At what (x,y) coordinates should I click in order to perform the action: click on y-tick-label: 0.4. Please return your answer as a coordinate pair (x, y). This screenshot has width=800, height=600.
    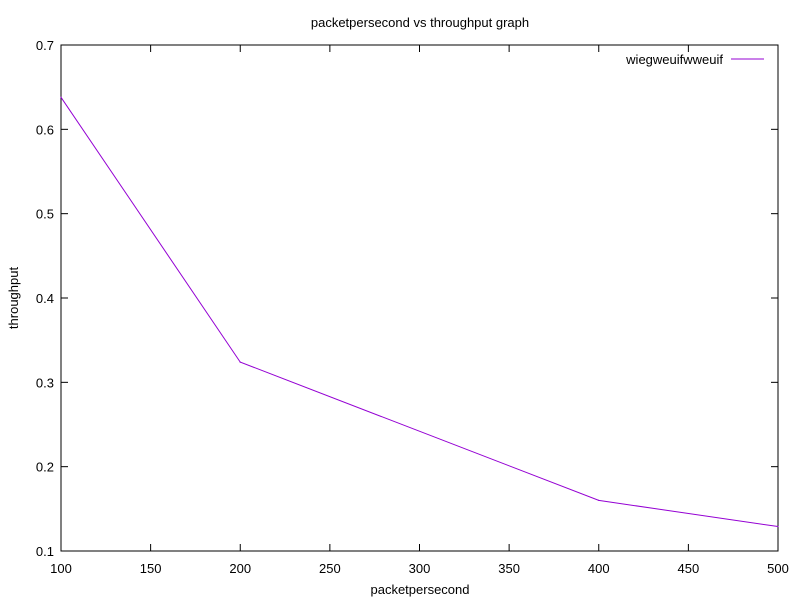
    Looking at the image, I should click on (45, 298).